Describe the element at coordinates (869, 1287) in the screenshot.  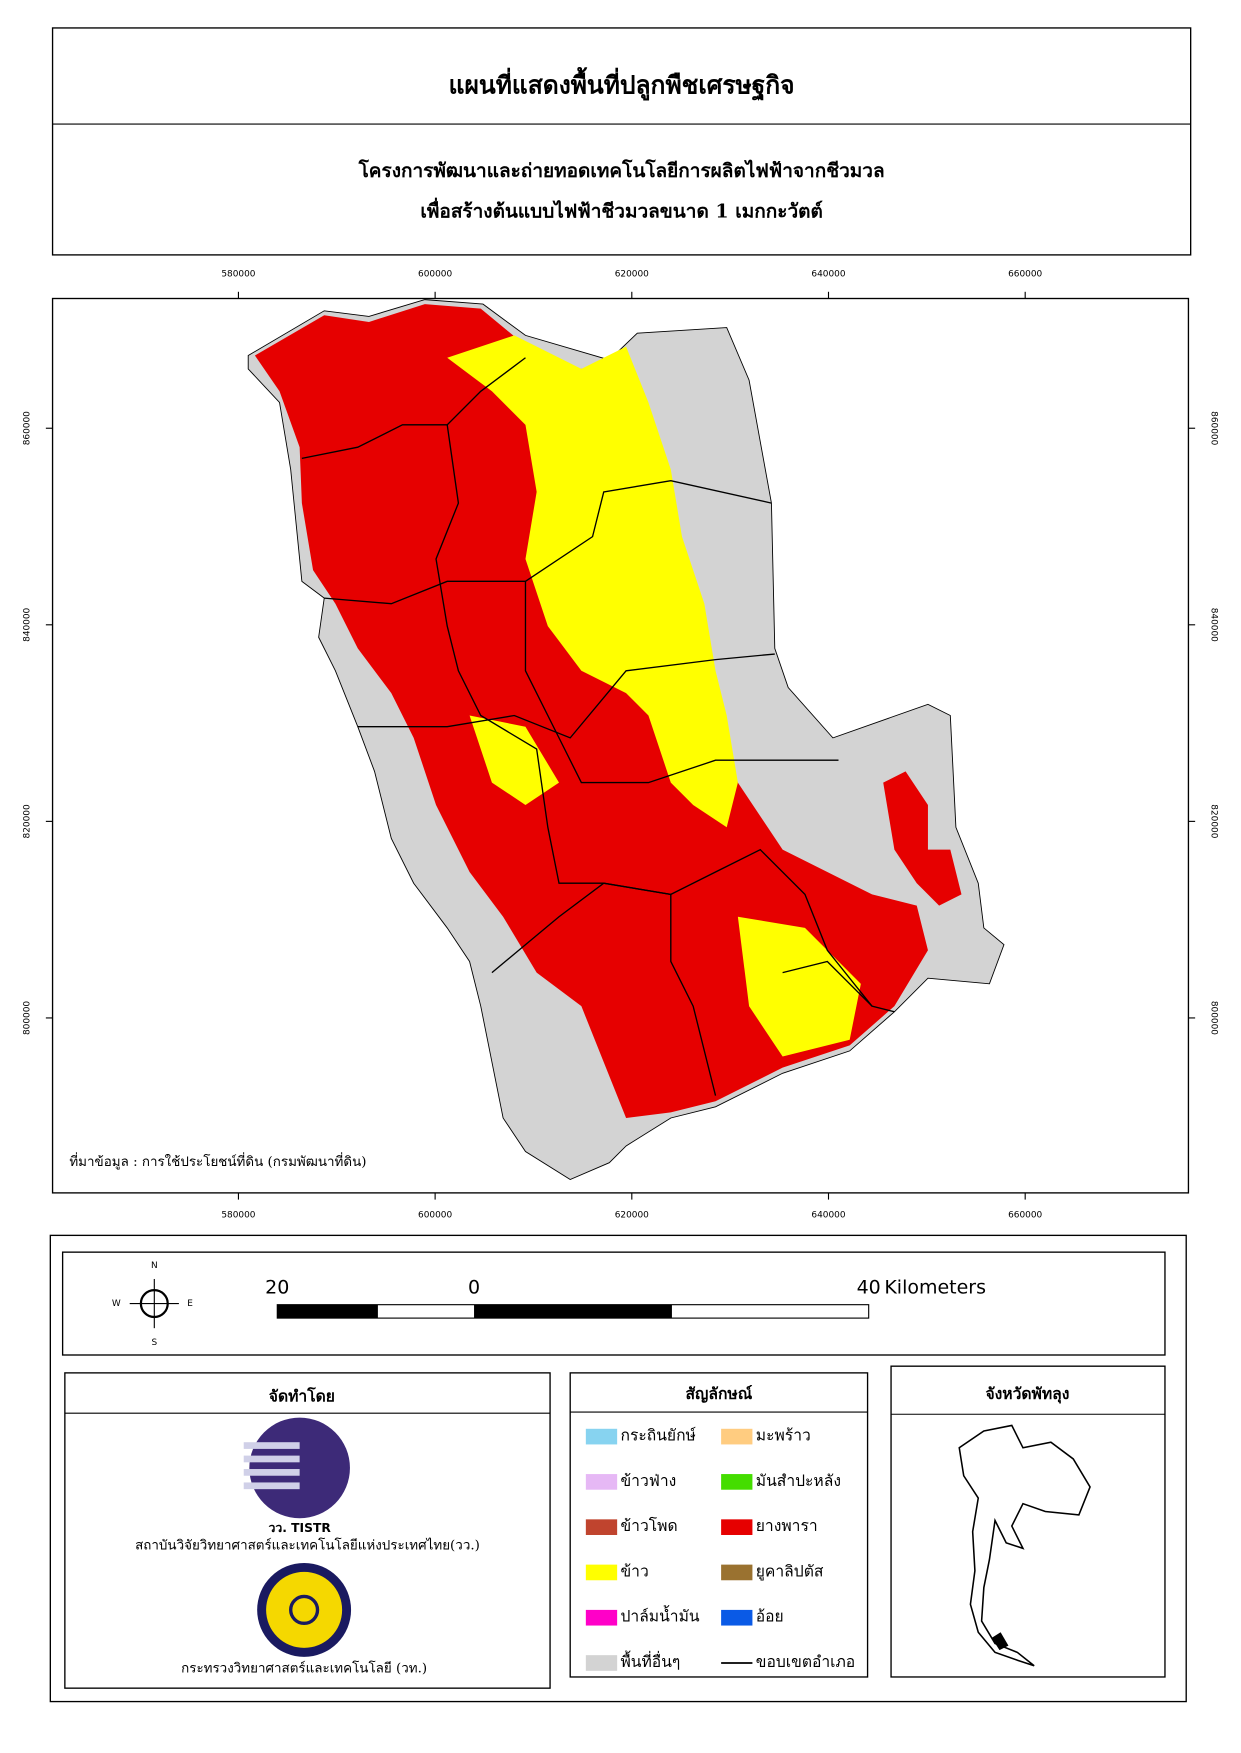
I see `scale-label: 40` at that location.